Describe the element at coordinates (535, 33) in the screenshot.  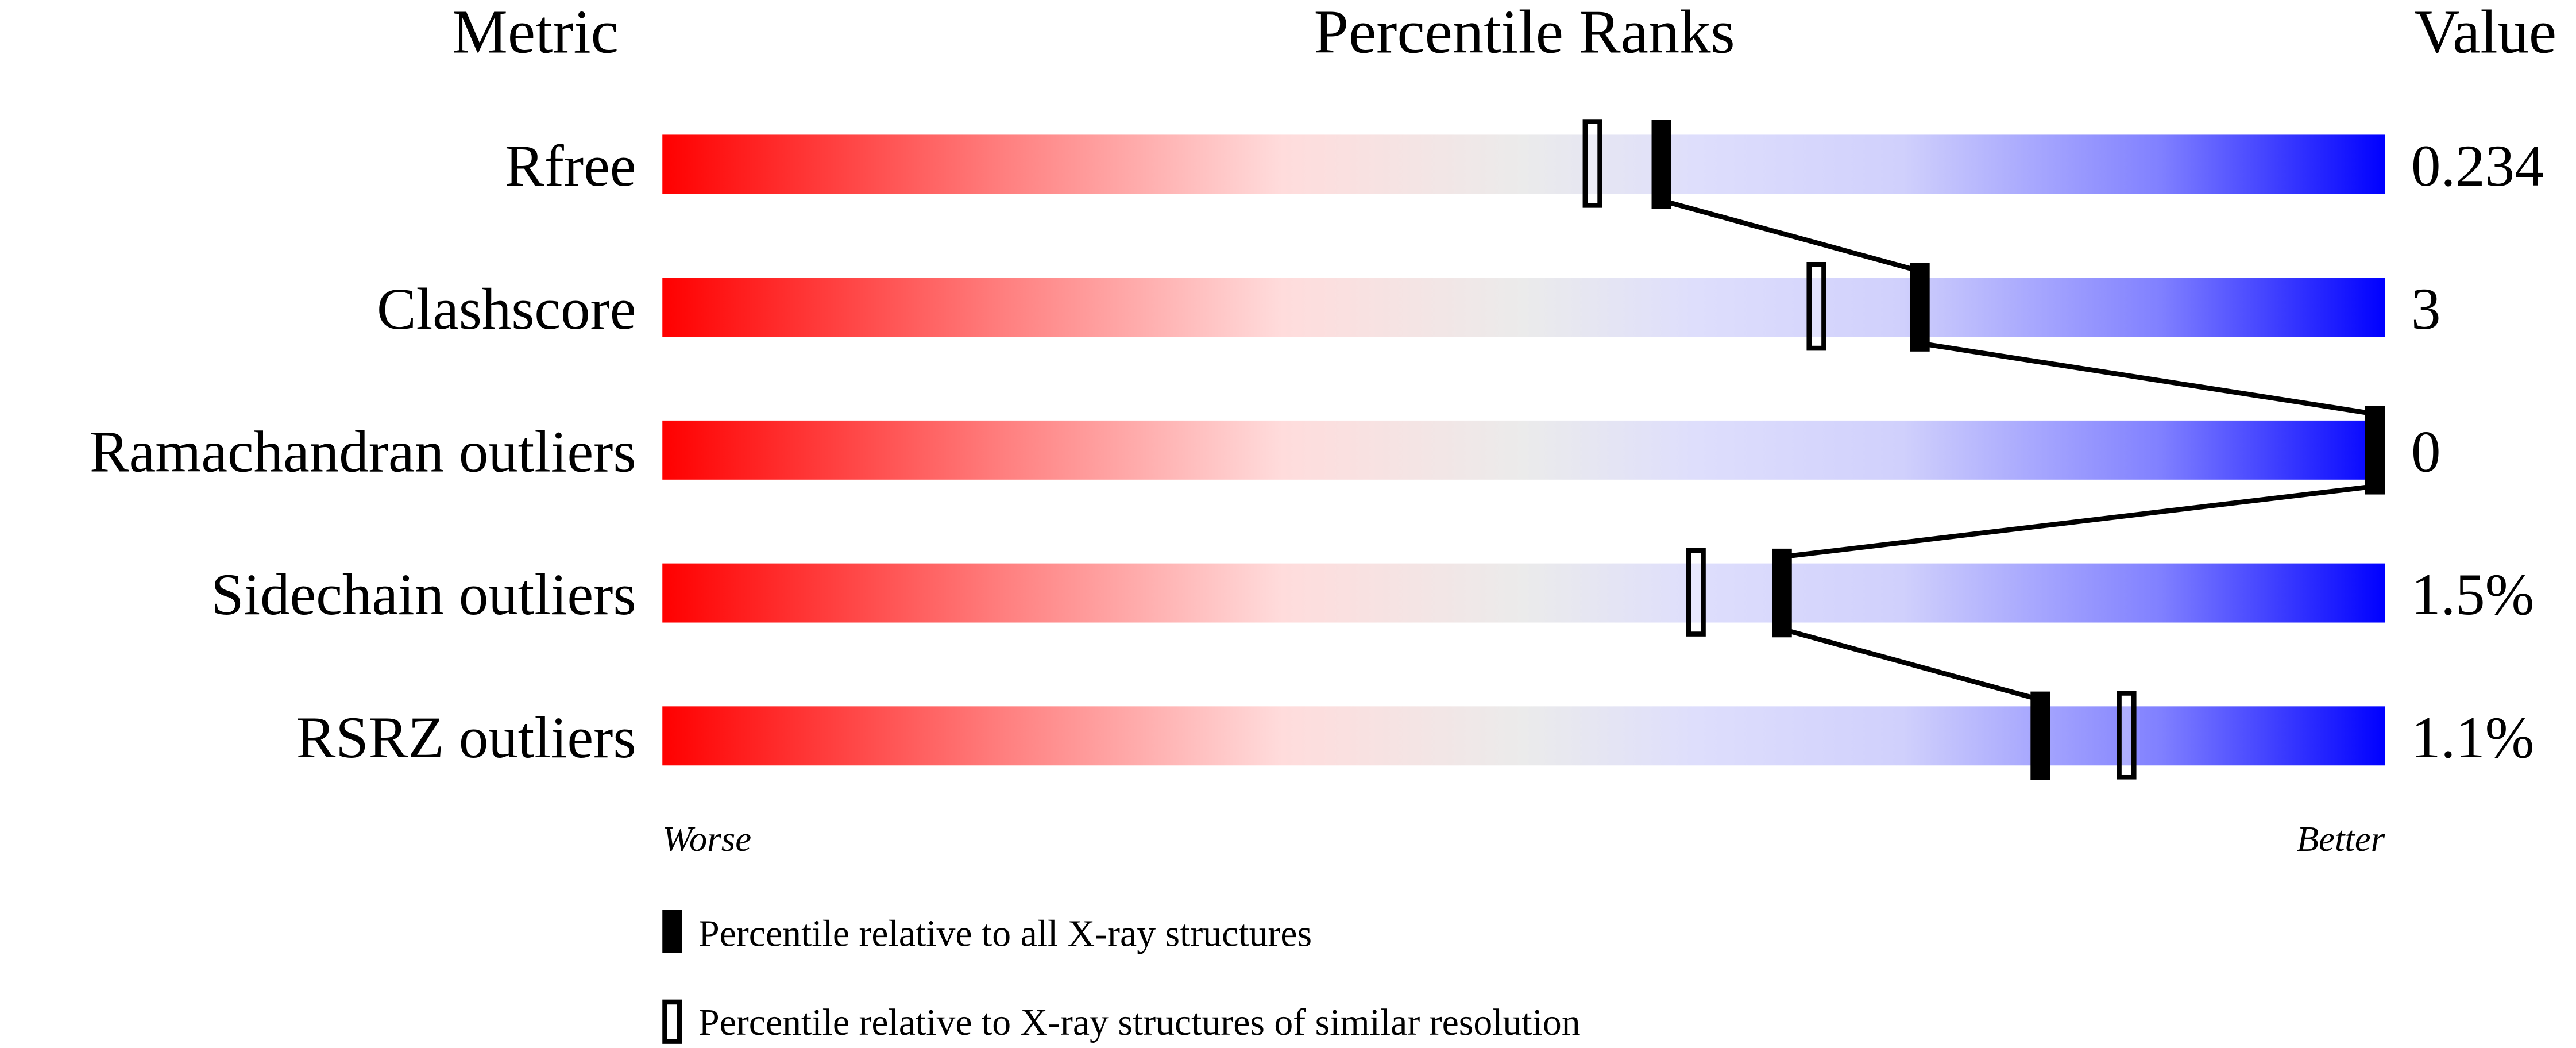
I see `header-metric: Metric` at that location.